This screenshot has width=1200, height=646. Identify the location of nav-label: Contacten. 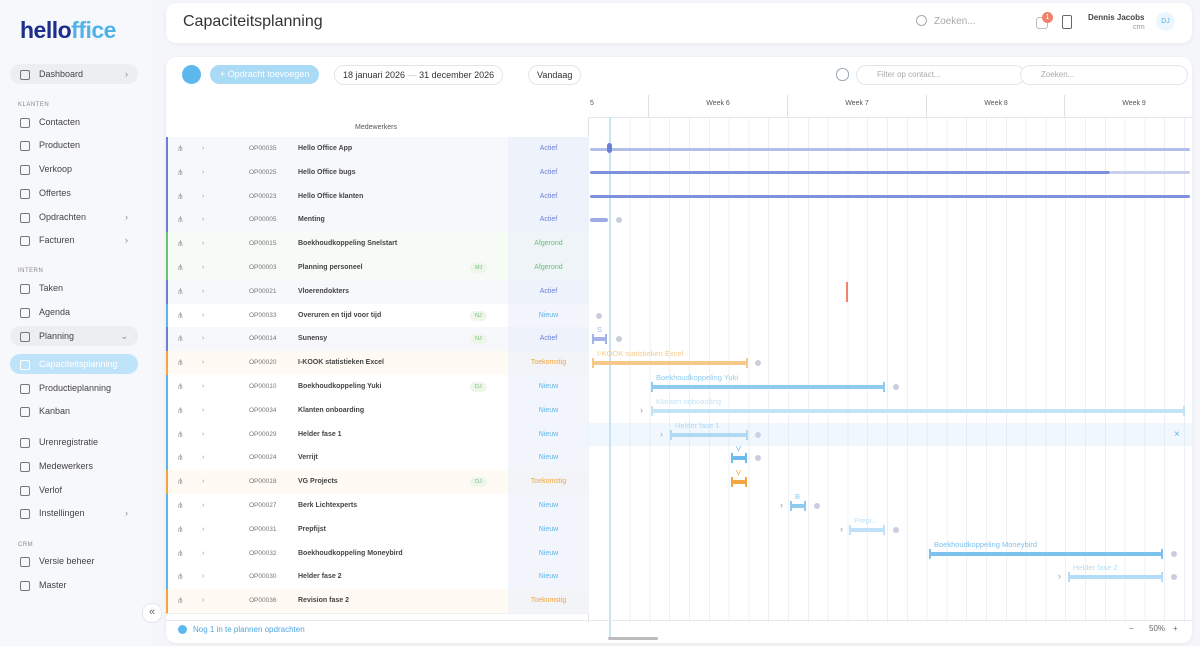
(60, 122).